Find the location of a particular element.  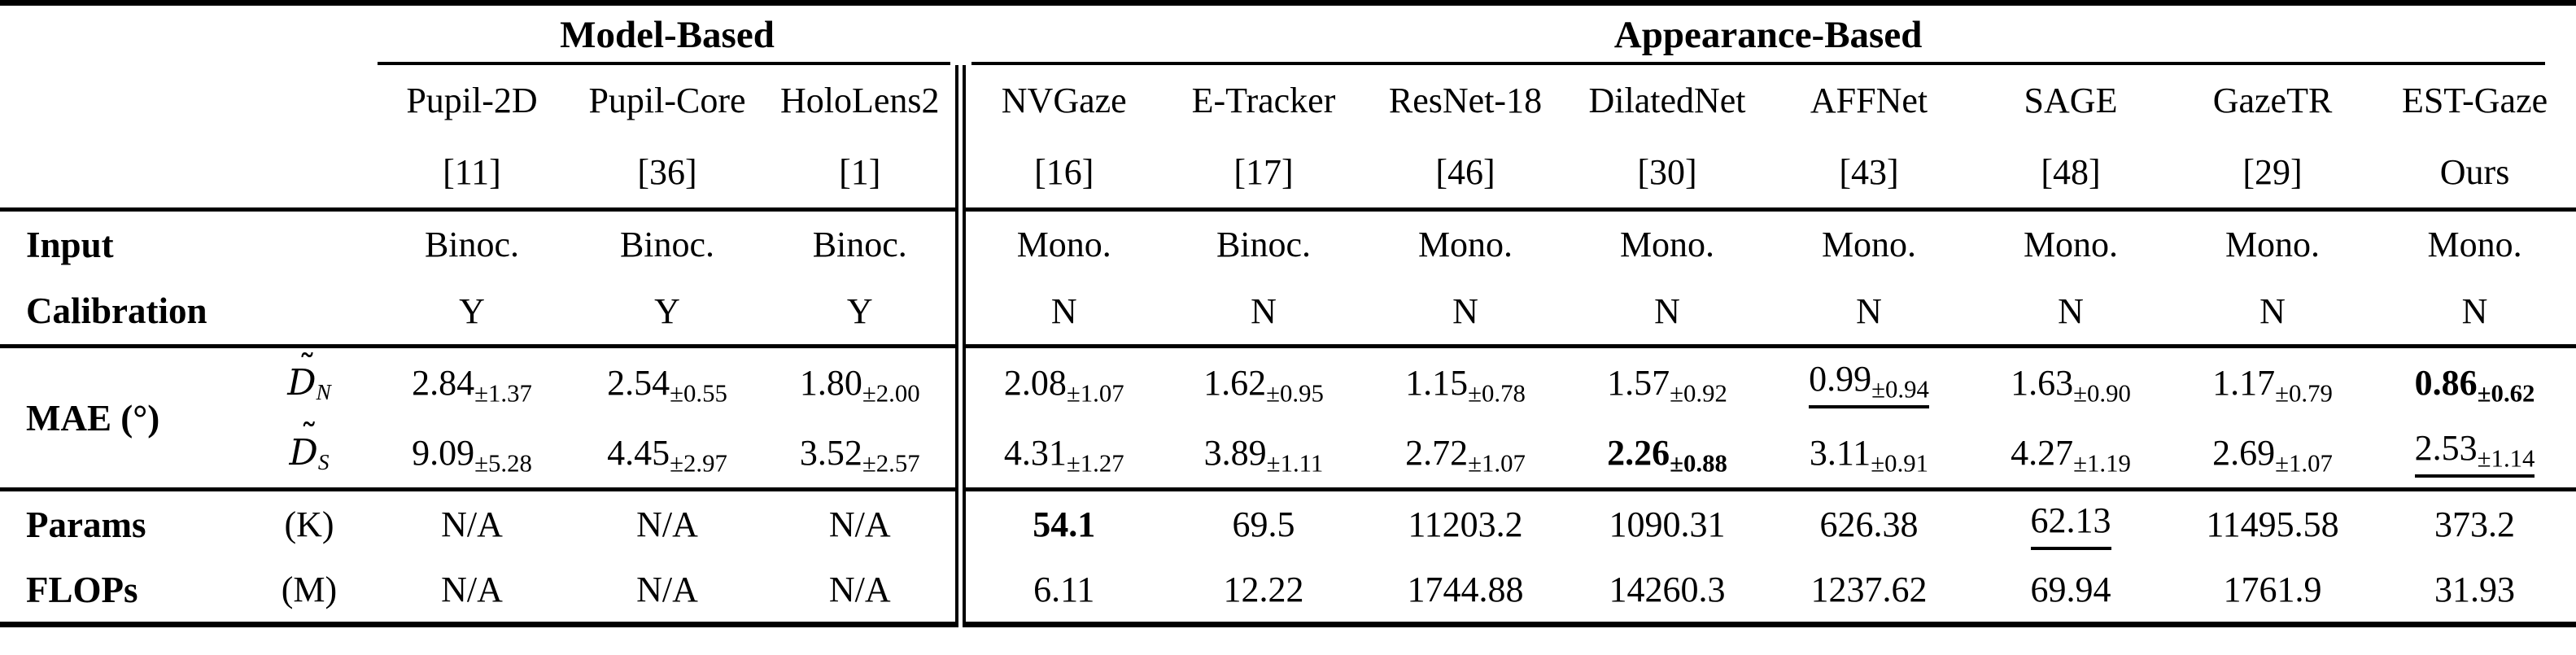

column-name-nvgaze: NVGaze is located at coordinates (1058, 100).